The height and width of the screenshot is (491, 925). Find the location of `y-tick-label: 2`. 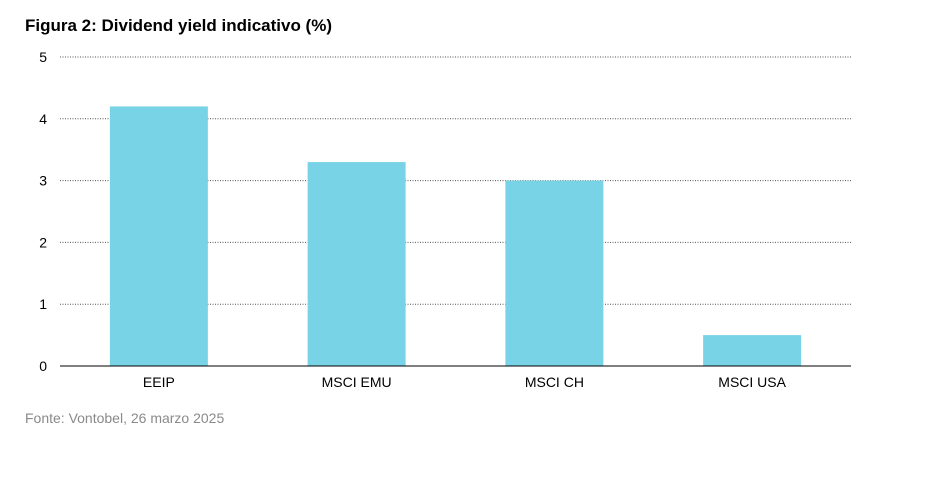

y-tick-label: 2 is located at coordinates (43, 242).